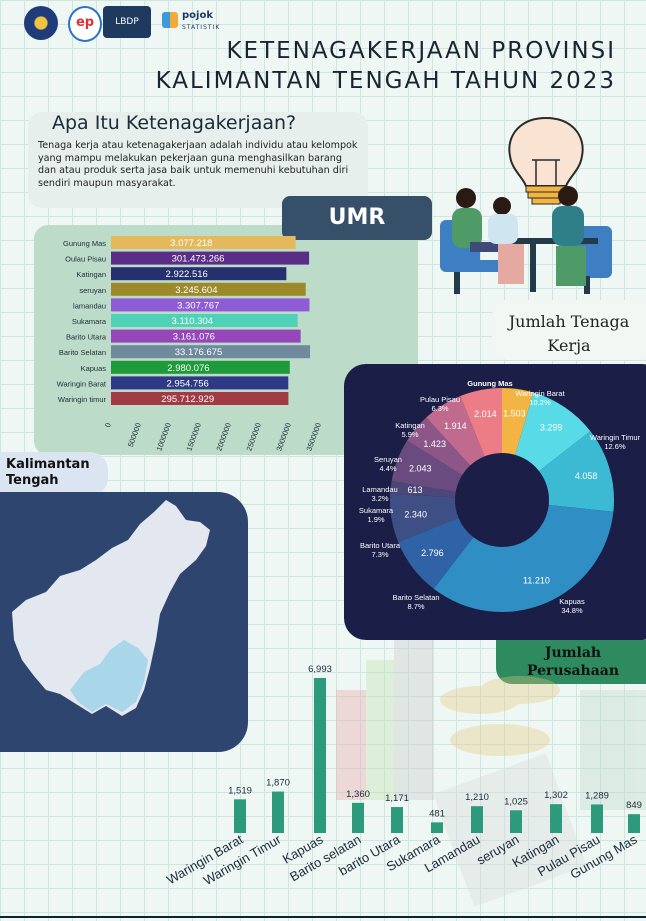 The height and width of the screenshot is (921, 646). What do you see at coordinates (410, 425) in the screenshot?
I see `donut-slice-name: Katingan` at bounding box center [410, 425].